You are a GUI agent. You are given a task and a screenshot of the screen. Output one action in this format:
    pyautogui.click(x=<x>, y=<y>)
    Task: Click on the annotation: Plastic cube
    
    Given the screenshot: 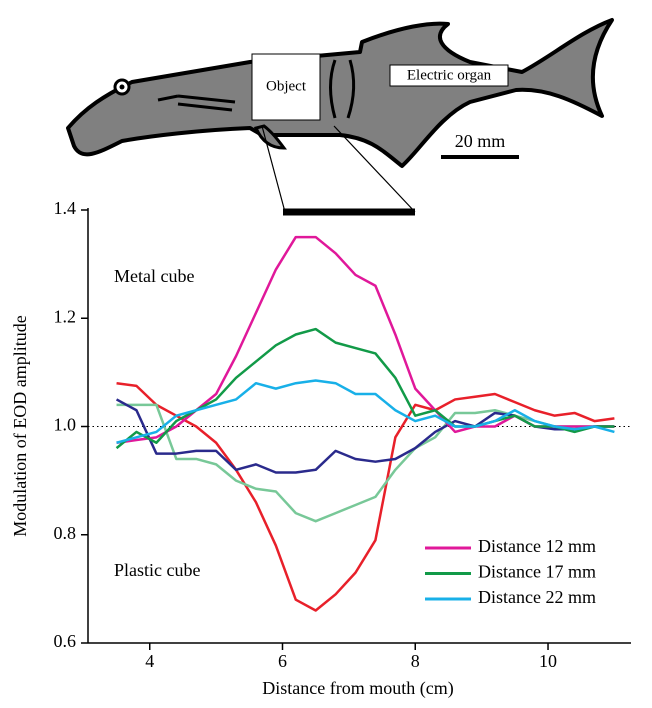 What is the action you would take?
    pyautogui.click(x=157, y=570)
    